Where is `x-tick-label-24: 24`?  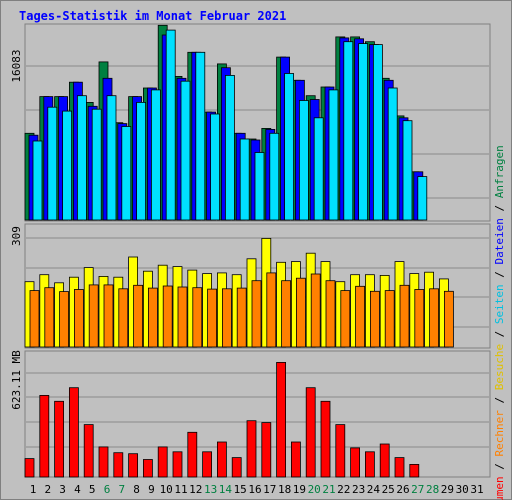 x-tick-label-24: 24 is located at coordinates (374, 489).